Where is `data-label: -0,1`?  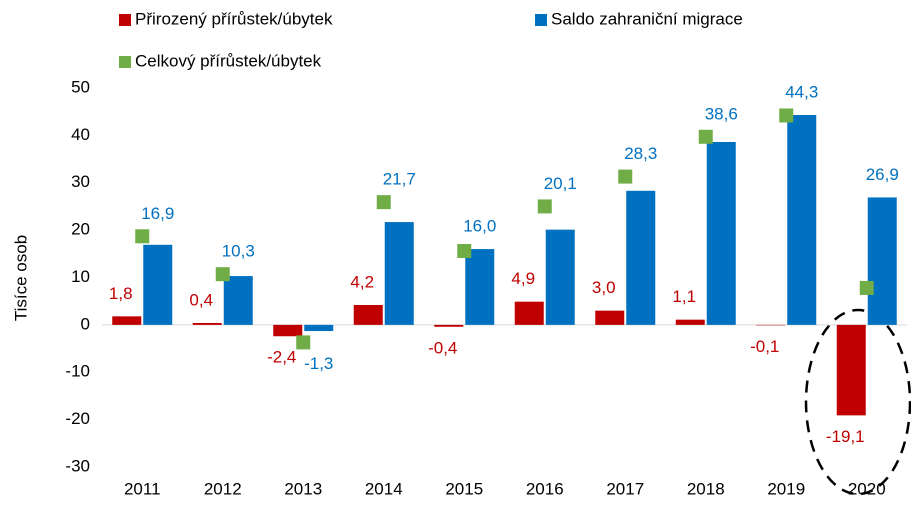
data-label: -0,1 is located at coordinates (764, 346).